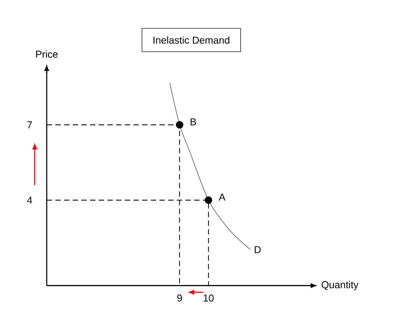 Image resolution: width=395 pixels, height=331 pixels. I want to click on x-tick-label: 9, so click(179, 298).